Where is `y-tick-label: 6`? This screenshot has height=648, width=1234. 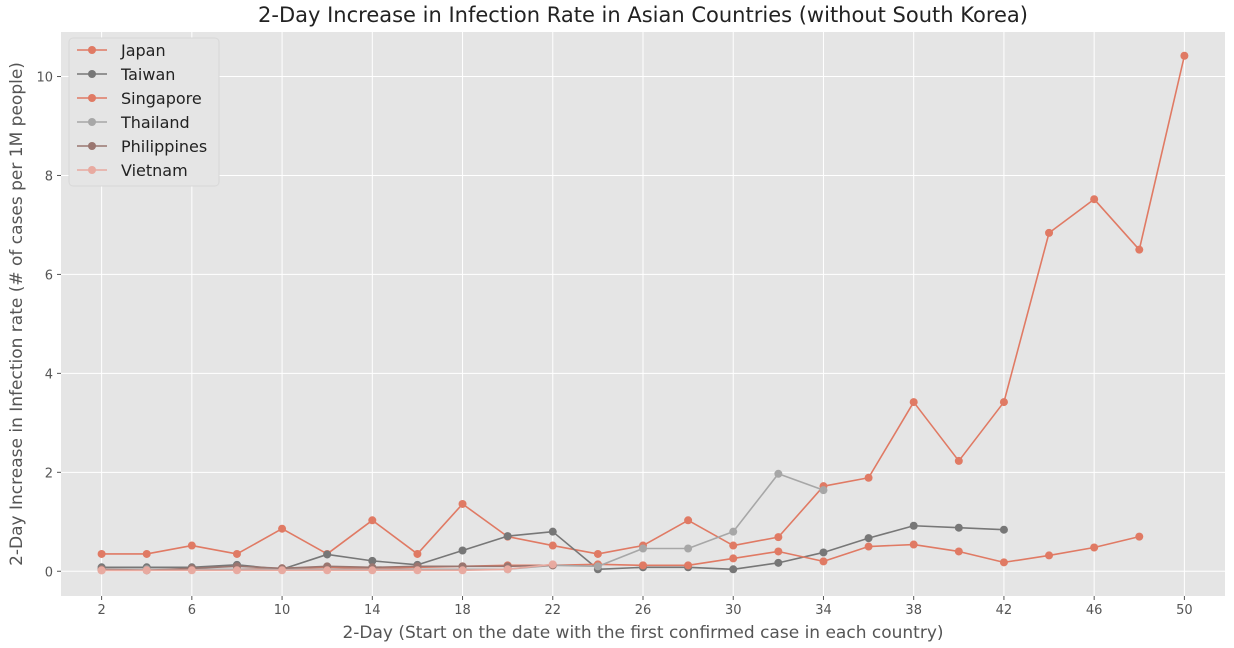 y-tick-label: 6 is located at coordinates (49, 275).